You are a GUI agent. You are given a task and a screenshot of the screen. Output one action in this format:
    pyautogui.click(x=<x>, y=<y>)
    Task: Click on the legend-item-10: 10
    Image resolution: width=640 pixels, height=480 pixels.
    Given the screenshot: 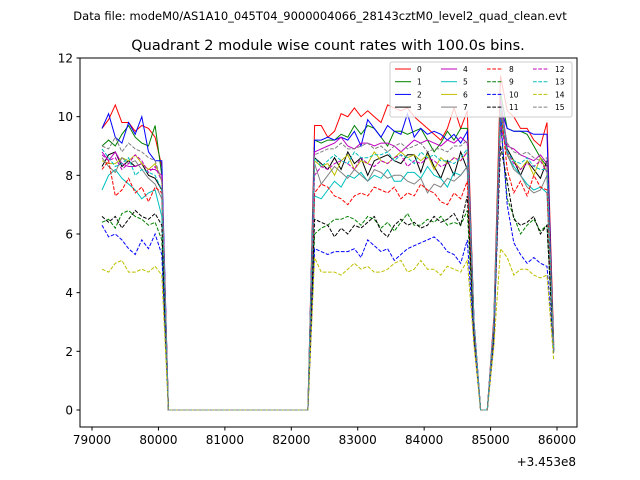 What is the action you would take?
    pyautogui.click(x=503, y=94)
    